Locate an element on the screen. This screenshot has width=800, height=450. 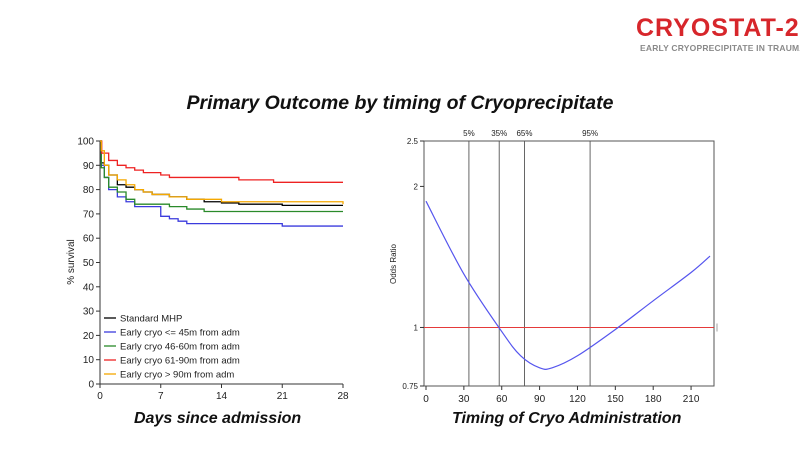
km-y-tick-label: 100 is located at coordinates (85, 142).